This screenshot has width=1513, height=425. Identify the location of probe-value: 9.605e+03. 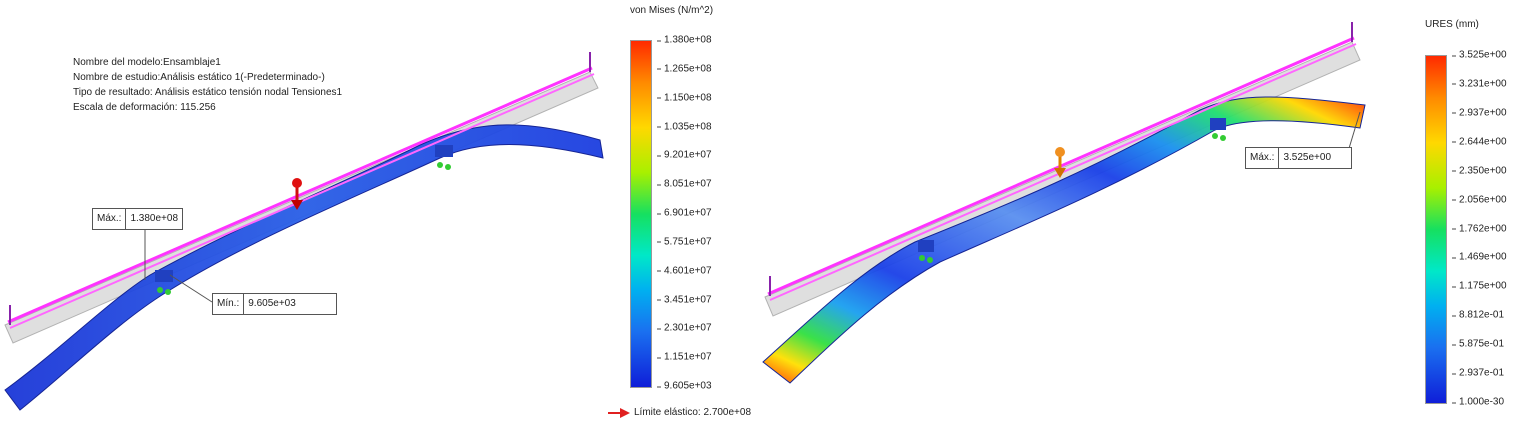
(272, 303).